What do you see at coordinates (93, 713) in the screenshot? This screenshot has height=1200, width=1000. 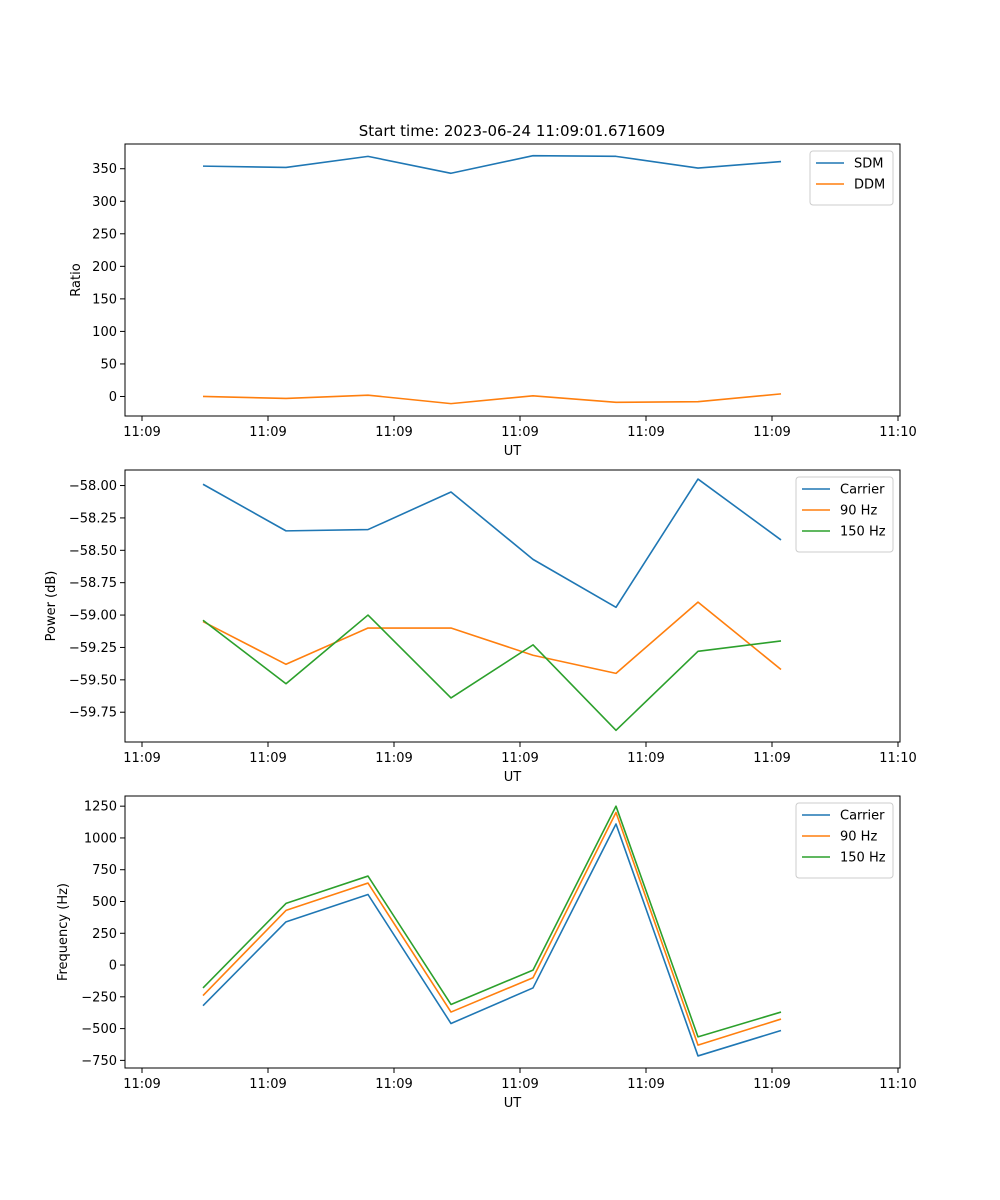 I see `y-tick-label: −59.75` at bounding box center [93, 713].